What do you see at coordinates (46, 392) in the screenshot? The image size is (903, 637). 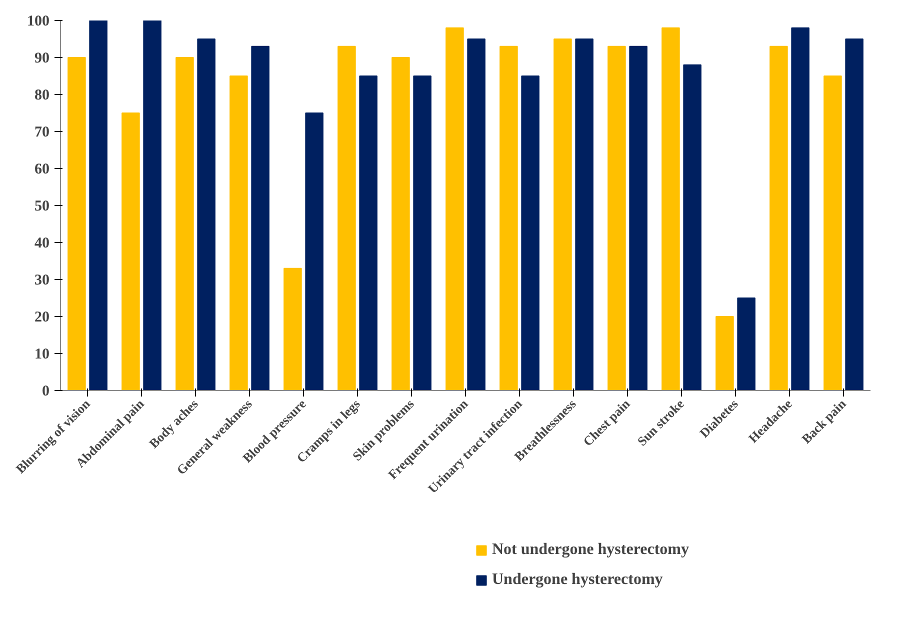 I see `y-tick-label: 0` at bounding box center [46, 392].